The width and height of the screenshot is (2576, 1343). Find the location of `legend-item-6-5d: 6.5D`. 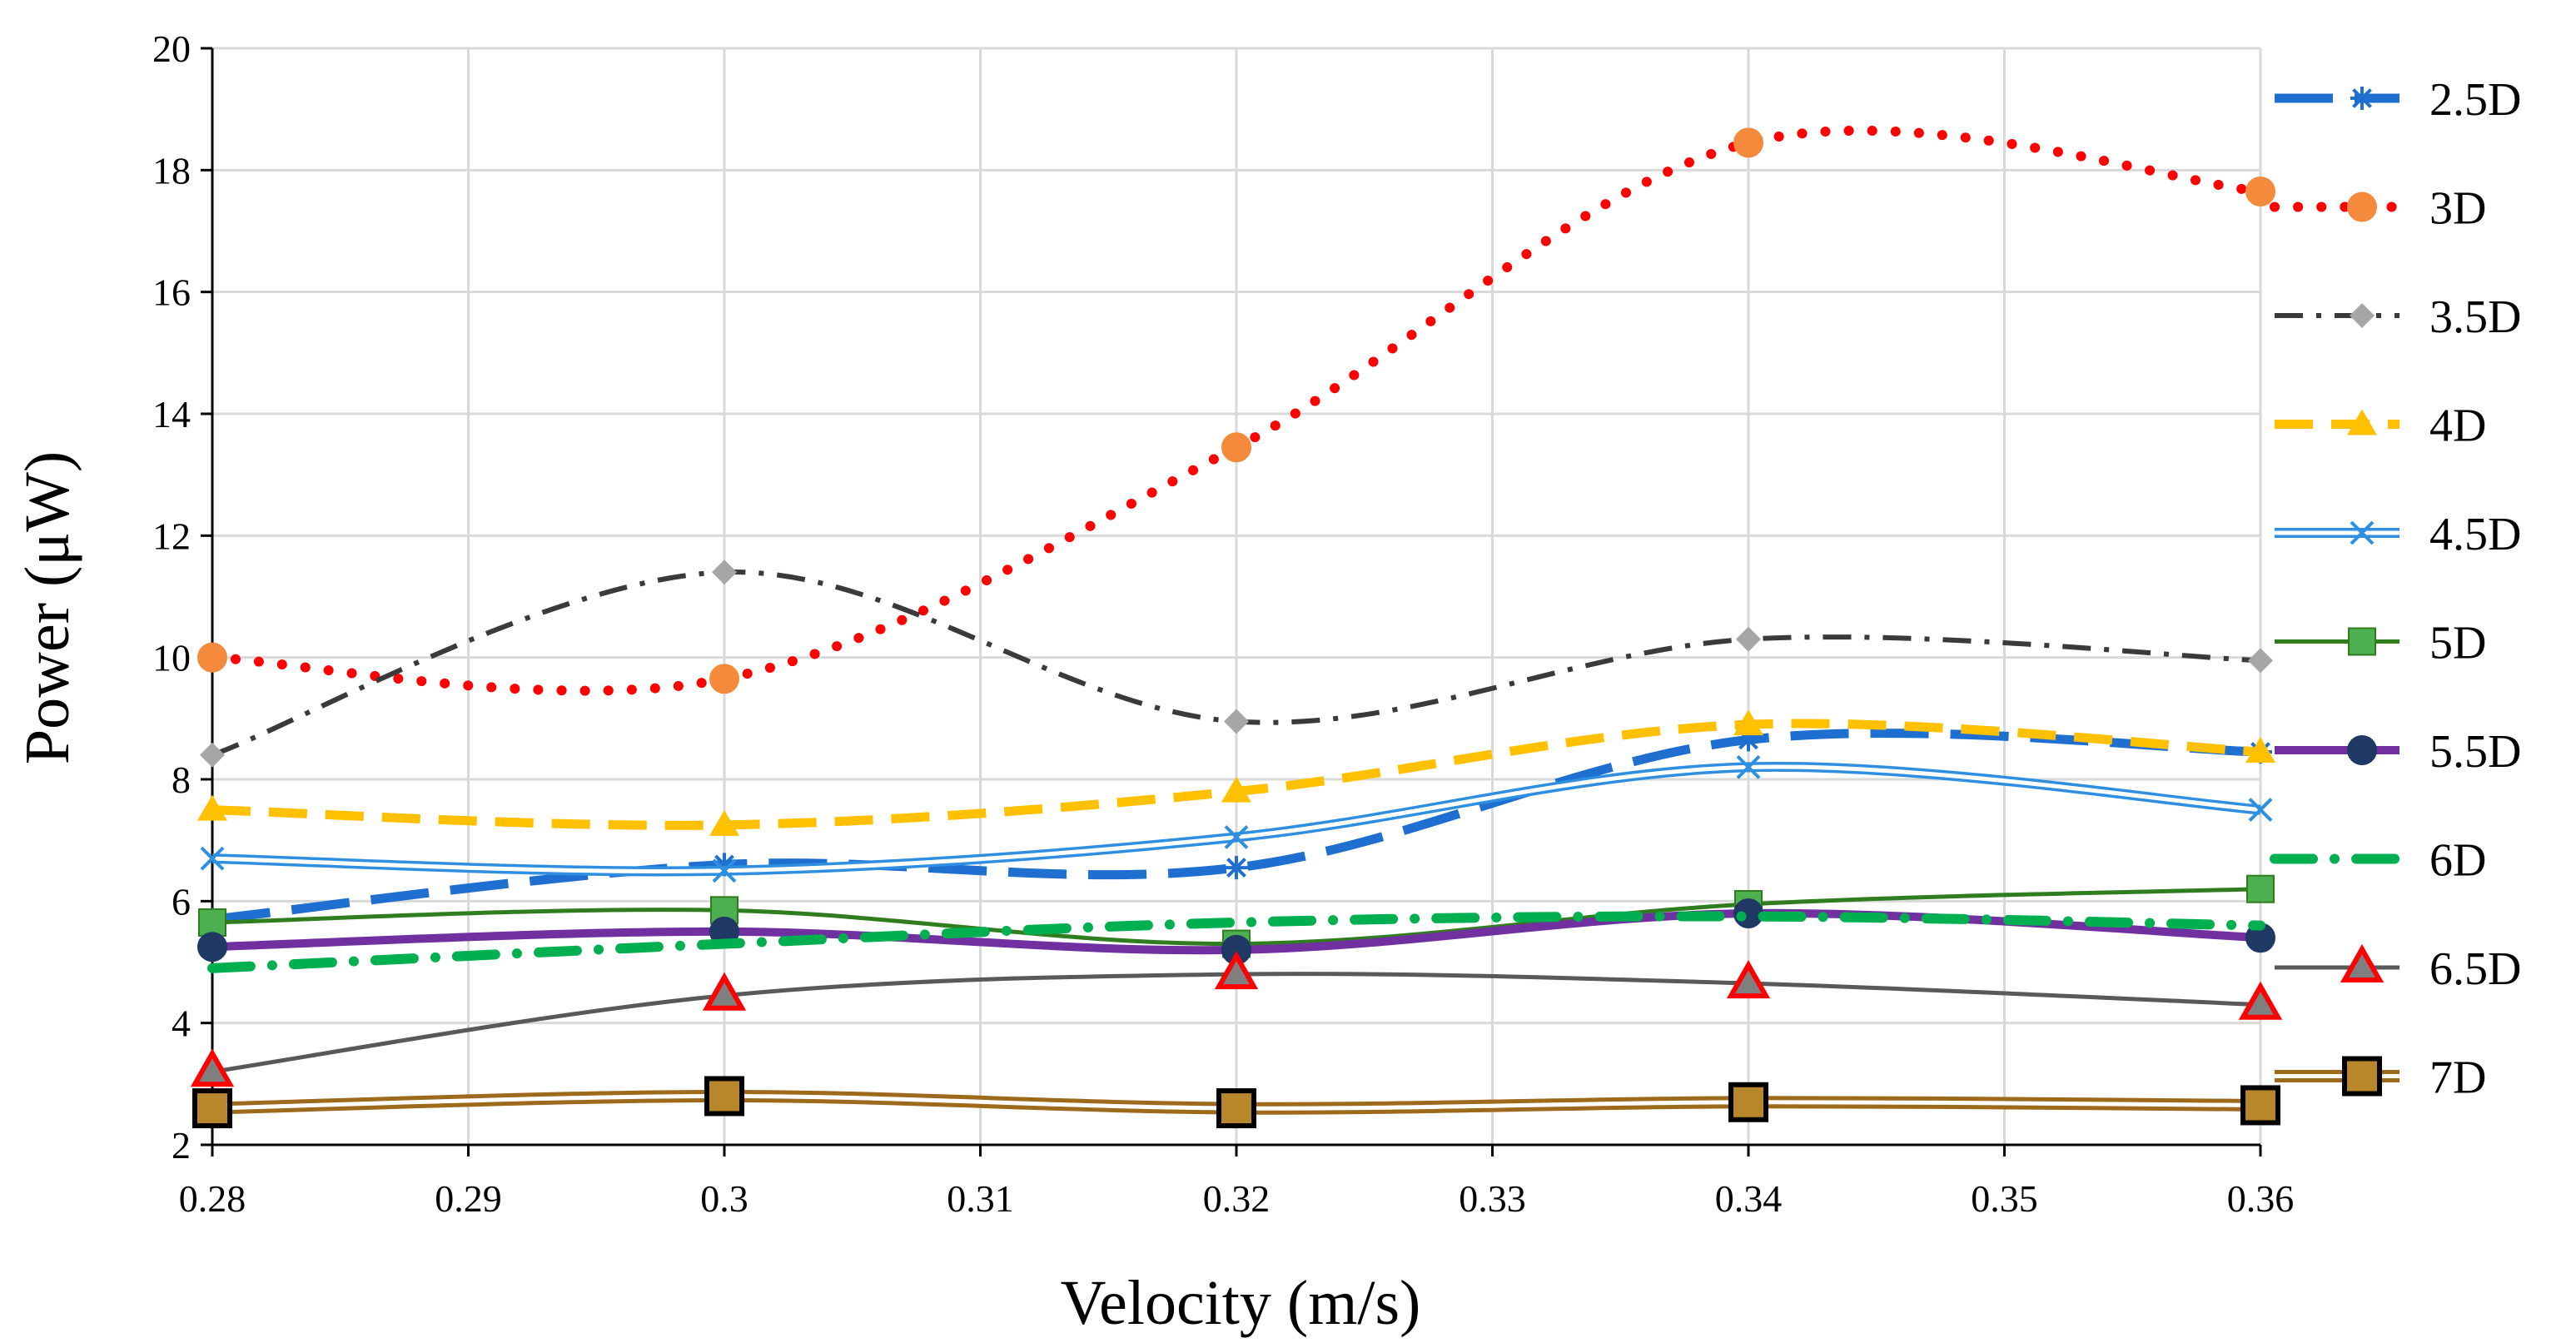

legend-item-6-5d: 6.5D is located at coordinates (2398, 969).